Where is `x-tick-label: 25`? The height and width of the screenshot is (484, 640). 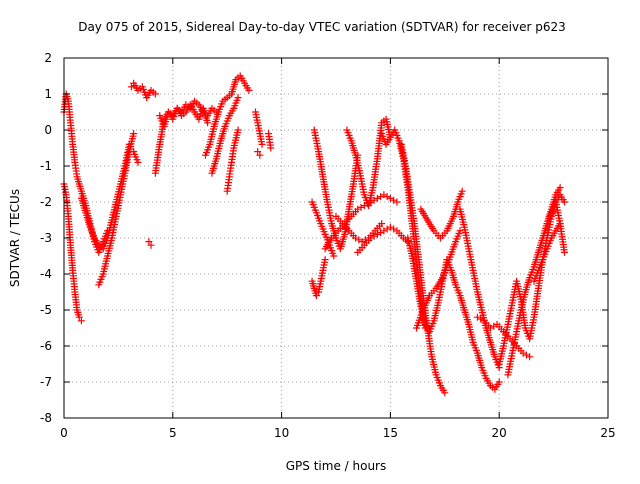
x-tick-label: 25 is located at coordinates (607, 433).